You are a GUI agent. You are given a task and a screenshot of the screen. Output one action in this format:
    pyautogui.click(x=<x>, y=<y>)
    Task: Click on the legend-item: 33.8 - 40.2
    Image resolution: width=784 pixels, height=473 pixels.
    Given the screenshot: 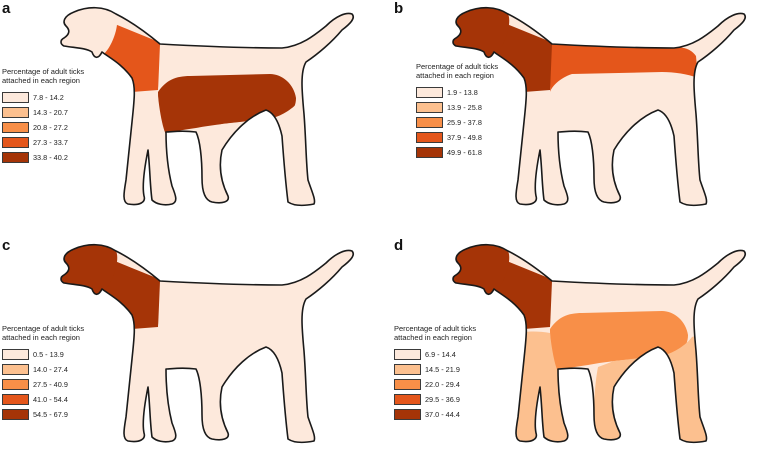 What is the action you would take?
    pyautogui.click(x=57, y=158)
    